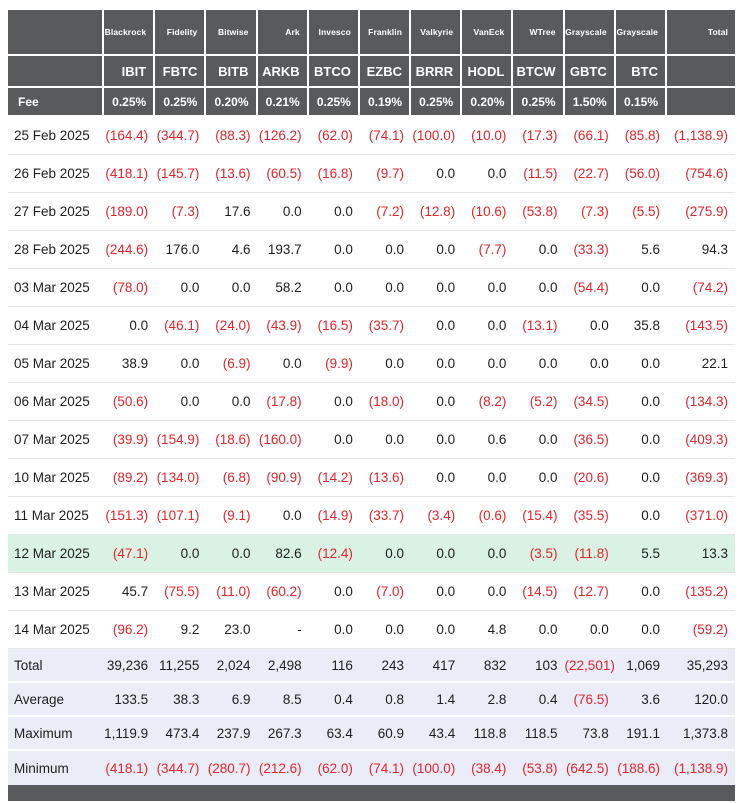 This screenshot has width=743, height=803. Describe the element at coordinates (181, 212) in the screenshot. I see `flow-value-cell: (7.3)` at that location.